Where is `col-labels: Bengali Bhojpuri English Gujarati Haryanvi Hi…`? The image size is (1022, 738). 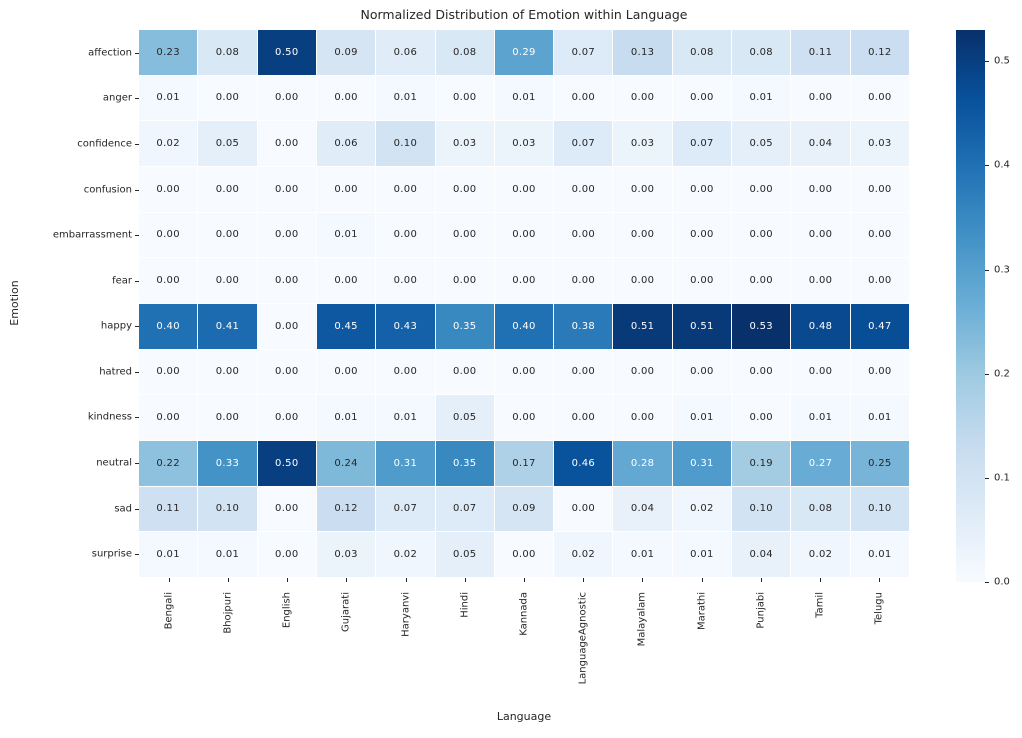
col-labels: Bengali Bhojpuri English Gujarati Haryanvi Hi… is located at coordinates (524, 652).